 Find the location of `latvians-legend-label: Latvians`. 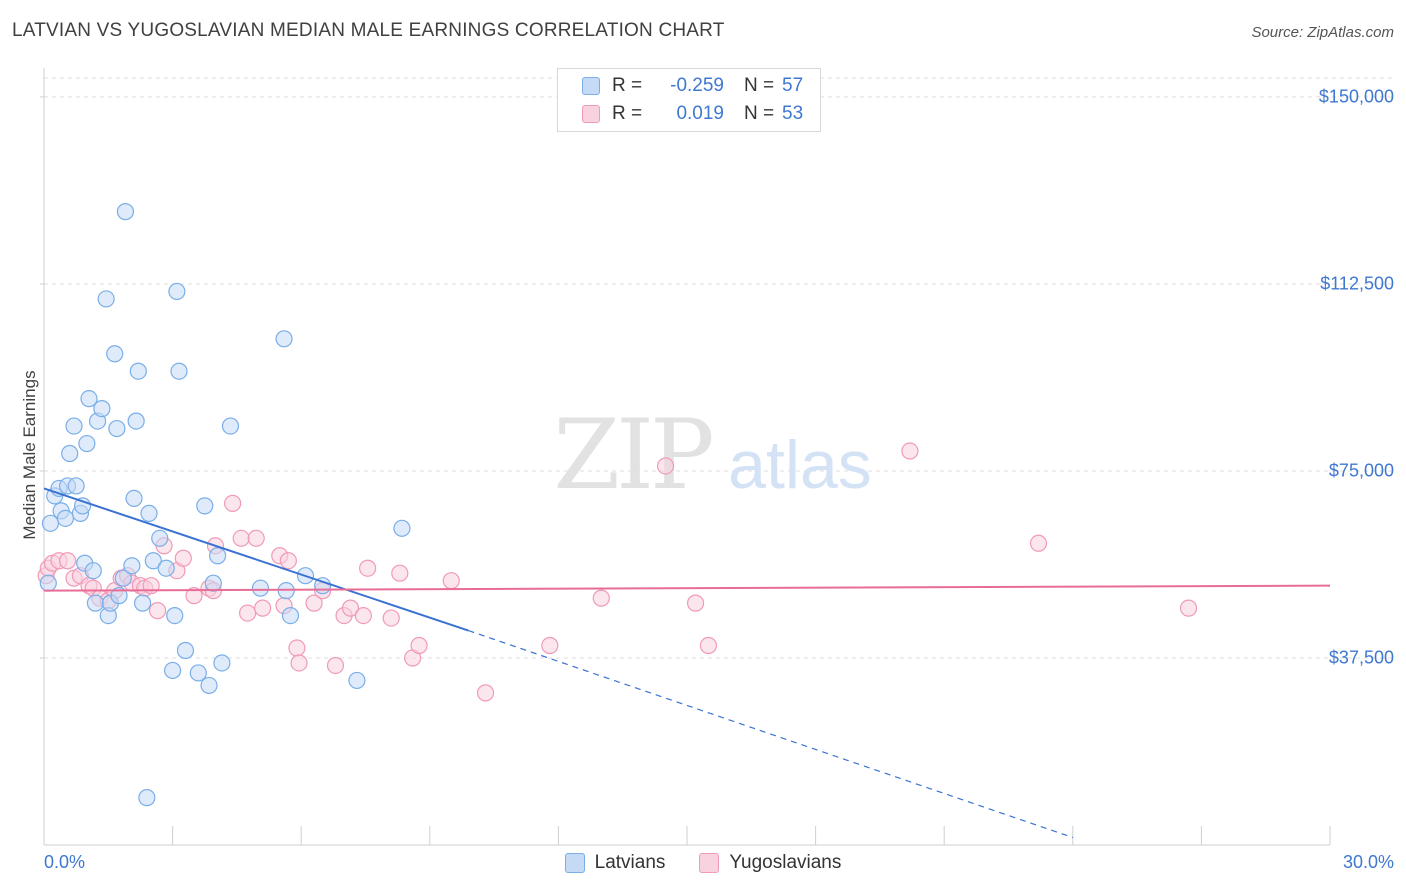

latvians-legend-label: Latvians is located at coordinates (630, 862).